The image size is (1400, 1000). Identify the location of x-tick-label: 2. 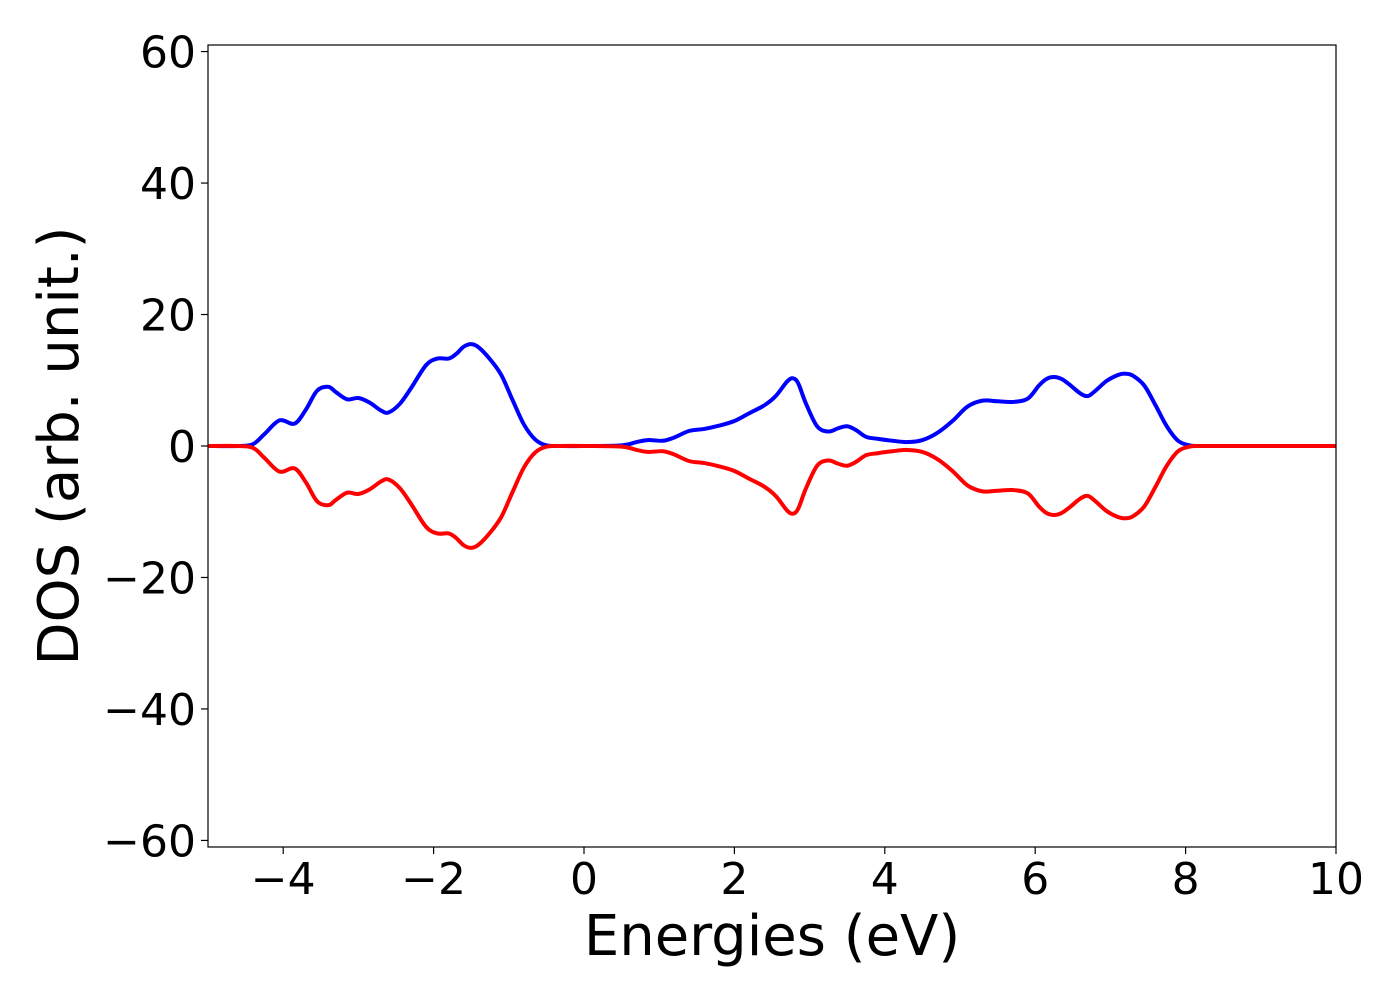
(734, 879).